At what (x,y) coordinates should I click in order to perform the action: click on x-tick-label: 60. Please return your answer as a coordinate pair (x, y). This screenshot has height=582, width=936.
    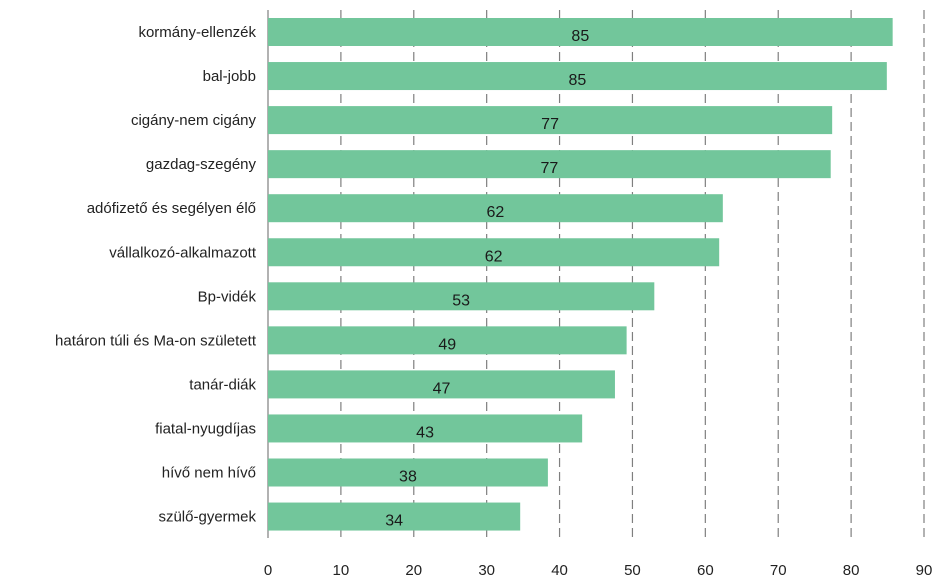
    Looking at the image, I should click on (705, 570).